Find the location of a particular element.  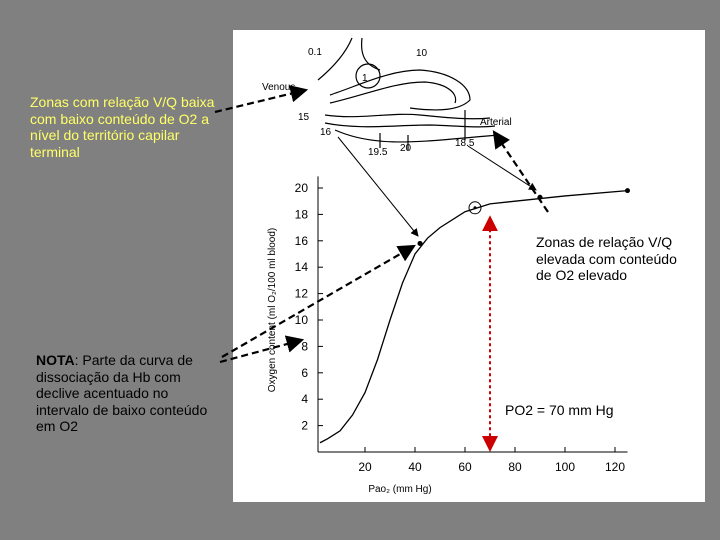

diagram-label: 20 is located at coordinates (406, 148).